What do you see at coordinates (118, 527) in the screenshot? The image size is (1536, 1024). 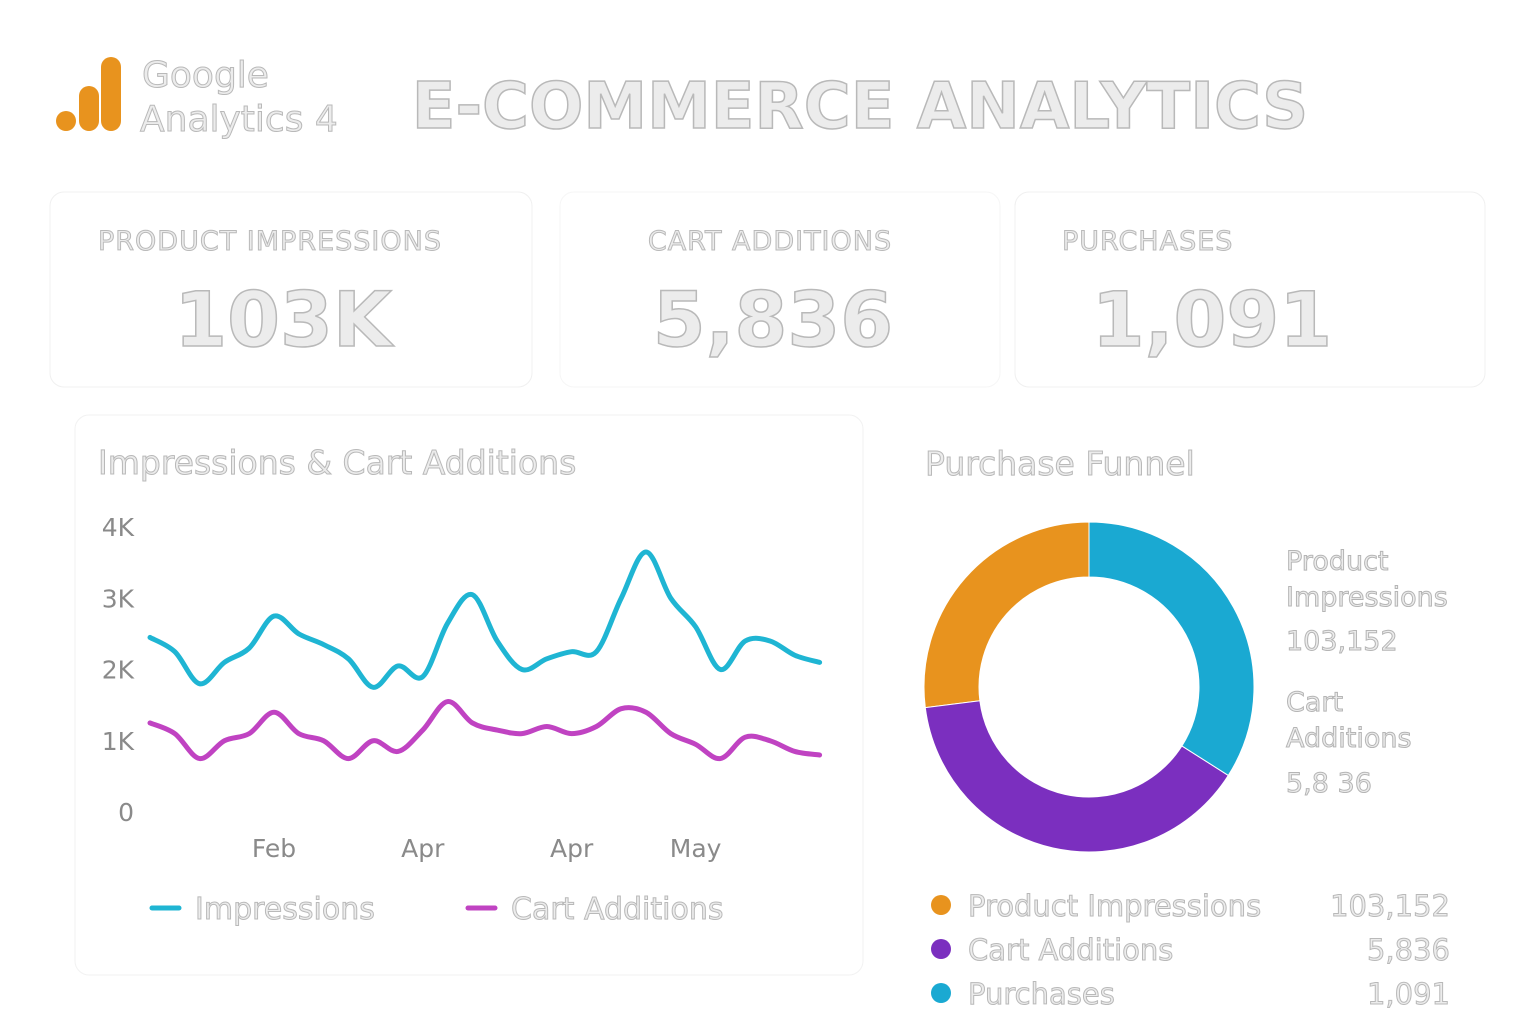 I see `y-tick-label: 4K` at bounding box center [118, 527].